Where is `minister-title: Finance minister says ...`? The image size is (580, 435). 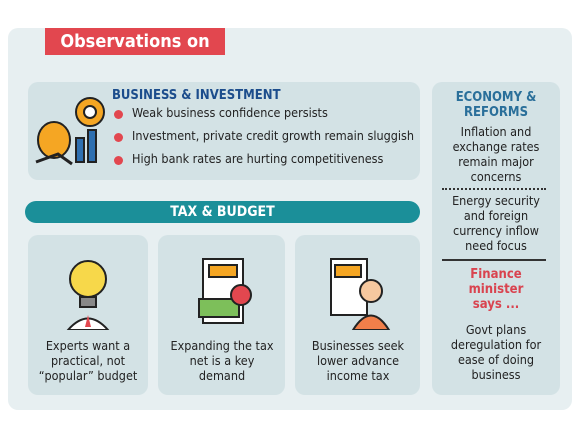 minister-title: Finance minister says ... is located at coordinates (496, 289).